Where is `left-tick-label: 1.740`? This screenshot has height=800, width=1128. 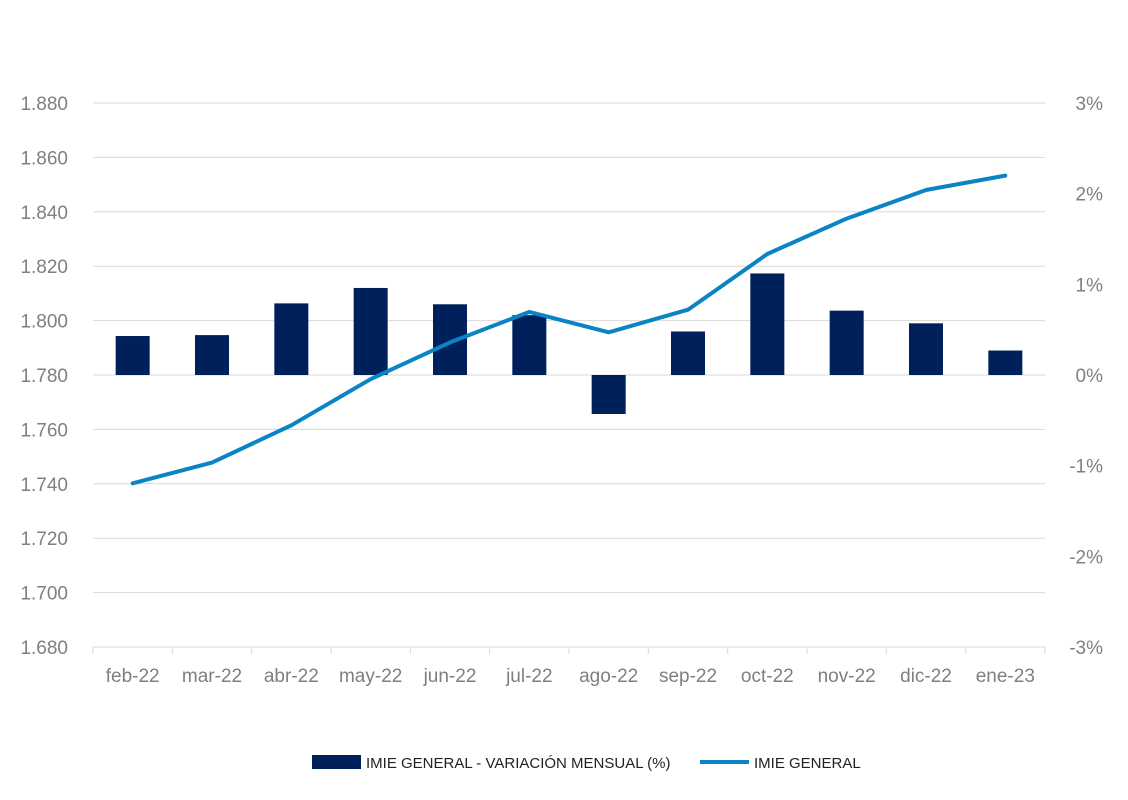
left-tick-label: 1.740 is located at coordinates (44, 485).